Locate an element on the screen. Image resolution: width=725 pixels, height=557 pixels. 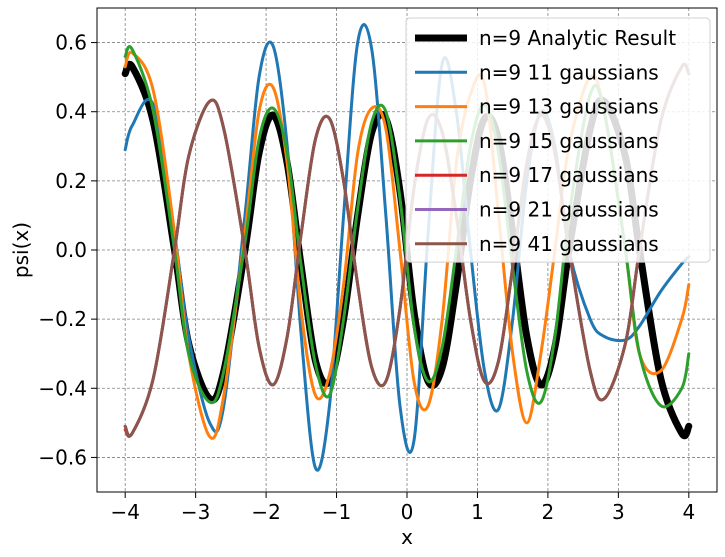
x-tick-label: 1 is located at coordinates (477, 512).